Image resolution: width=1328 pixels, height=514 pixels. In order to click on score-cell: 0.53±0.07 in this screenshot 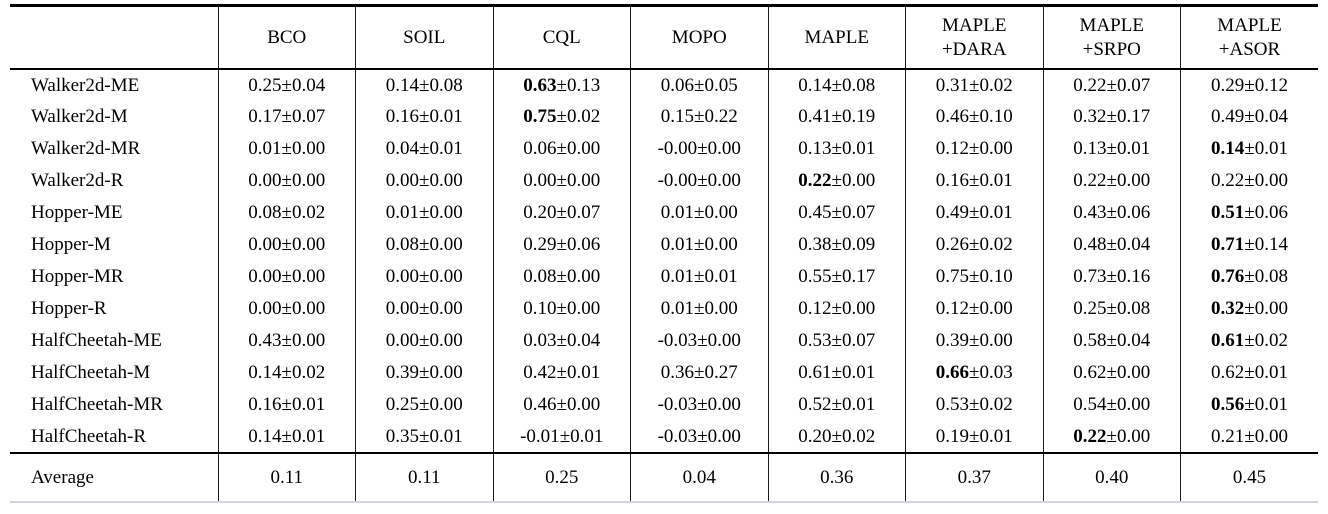, I will do `click(836, 341)`.